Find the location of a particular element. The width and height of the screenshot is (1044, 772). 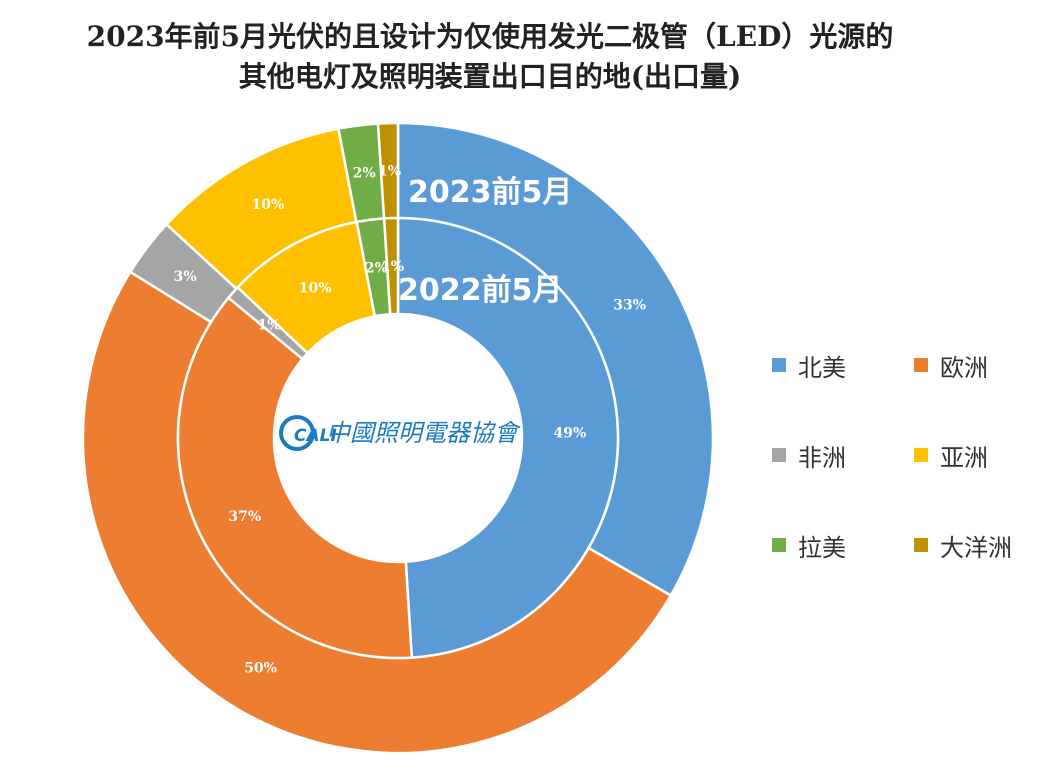

association-logo: CALI 中國照明電器協會 is located at coordinates (400, 433).